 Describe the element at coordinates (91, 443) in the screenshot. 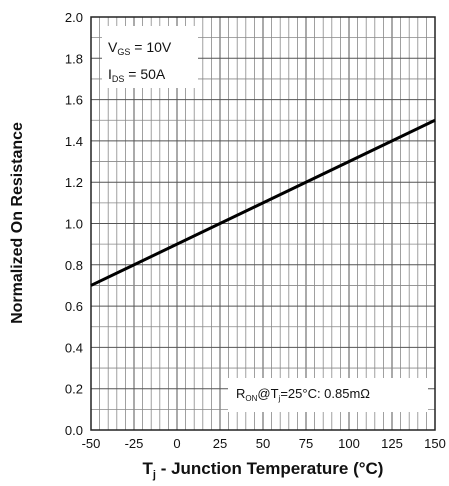

I see `x-tick-label: -50` at that location.